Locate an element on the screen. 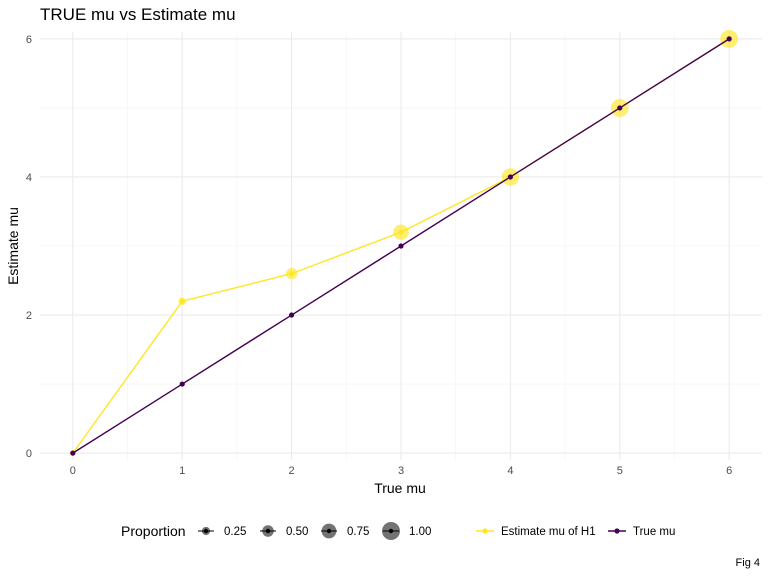  x-tick-label: 0 is located at coordinates (73, 471).